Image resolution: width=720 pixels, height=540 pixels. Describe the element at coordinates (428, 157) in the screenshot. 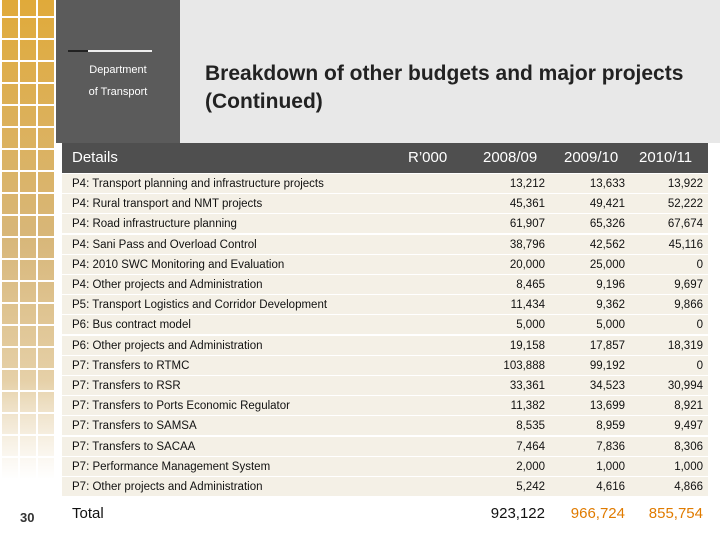

I see `column-header: R’000` at that location.